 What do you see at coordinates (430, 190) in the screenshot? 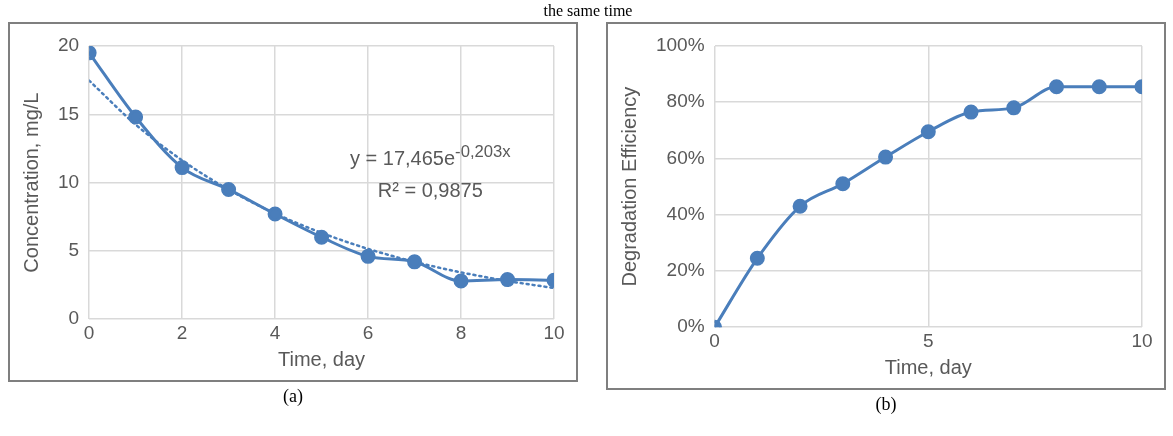
I see `annotation: R² = 0,9875` at bounding box center [430, 190].